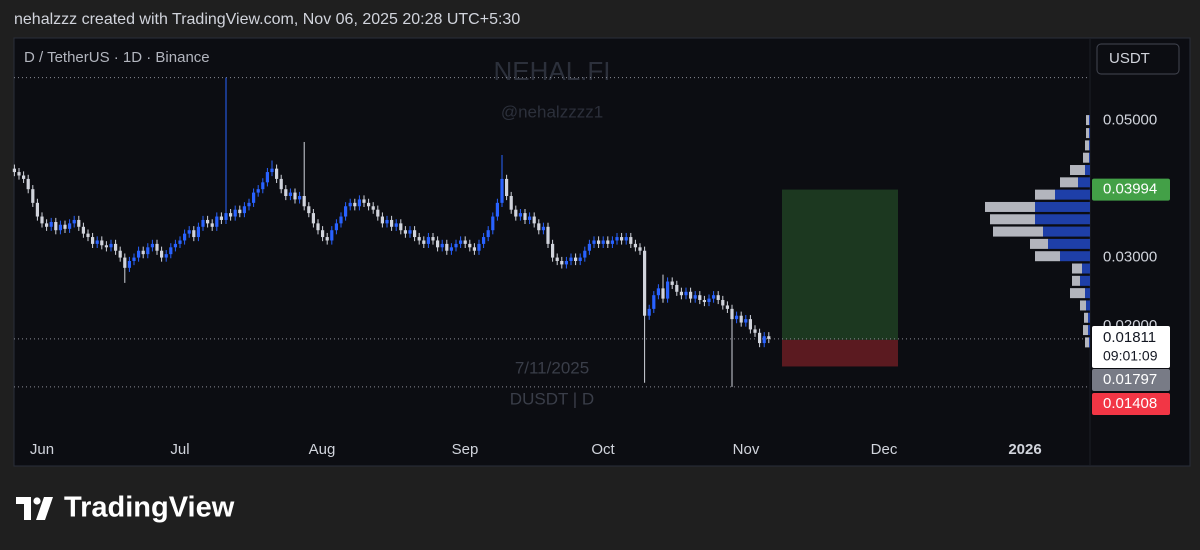 The height and width of the screenshot is (550, 1200). What do you see at coordinates (322, 449) in the screenshot?
I see `x-tick-label: Aug` at bounding box center [322, 449].